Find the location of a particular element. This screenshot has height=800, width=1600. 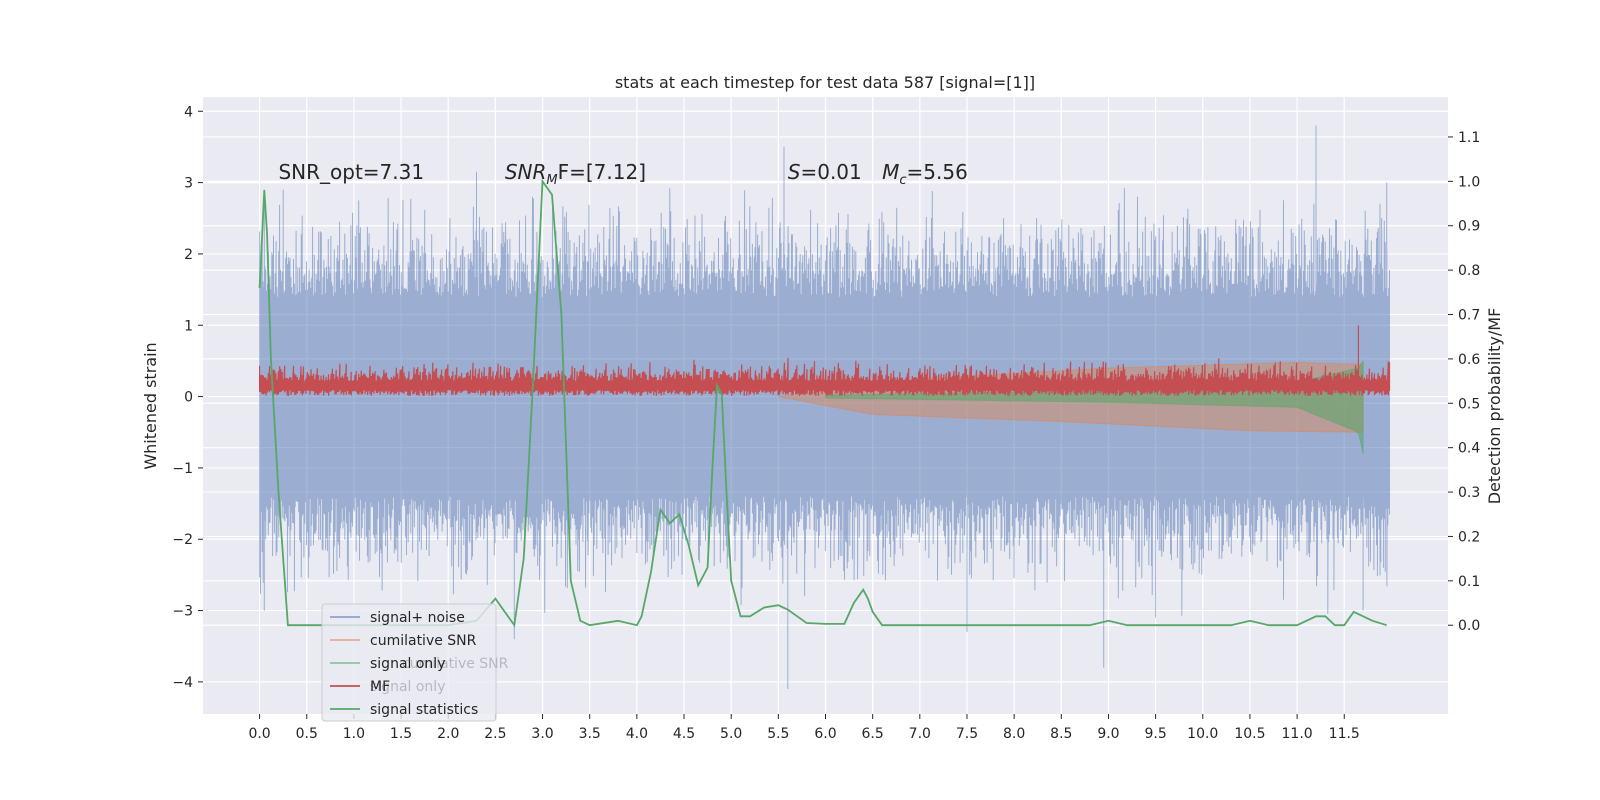

x-tick-label: 0.0 is located at coordinates (259, 734).